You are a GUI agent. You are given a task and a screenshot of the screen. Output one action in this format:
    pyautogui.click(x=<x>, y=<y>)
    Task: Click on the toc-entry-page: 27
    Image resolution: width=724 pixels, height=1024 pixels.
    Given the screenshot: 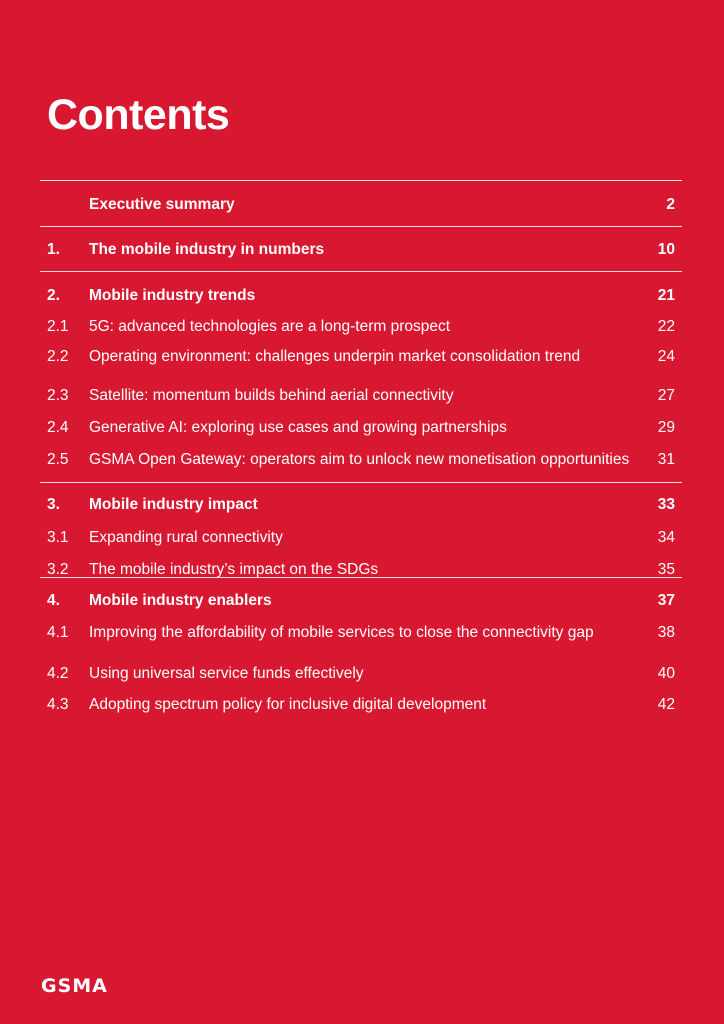 What is the action you would take?
    pyautogui.click(x=666, y=395)
    